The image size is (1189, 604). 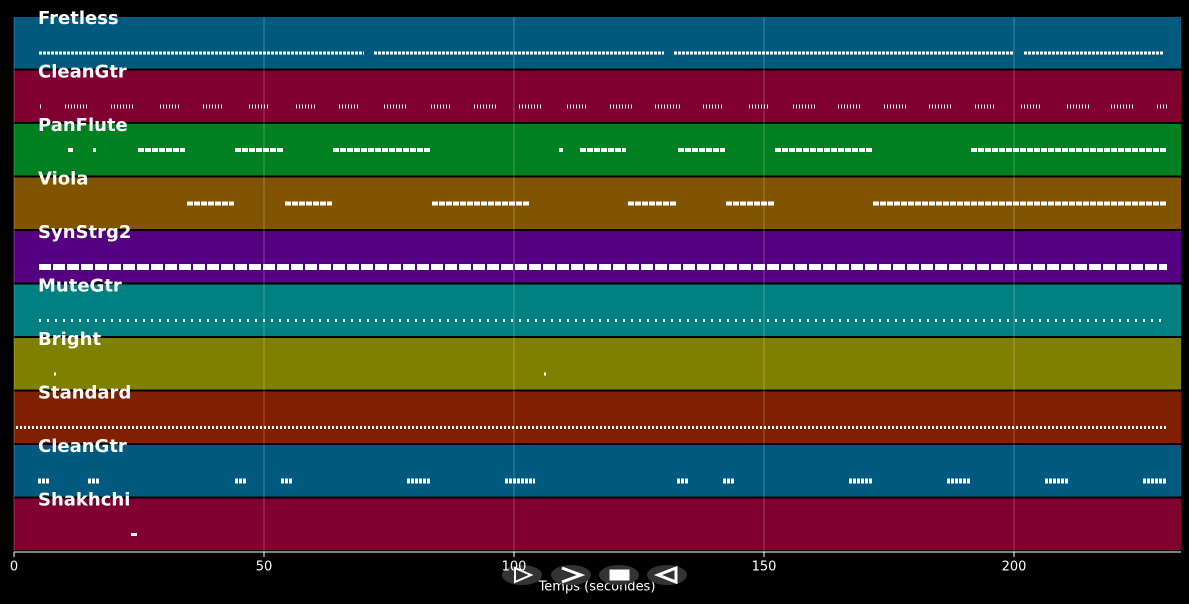 I want to click on track-name: PanFlute, so click(x=83, y=125).